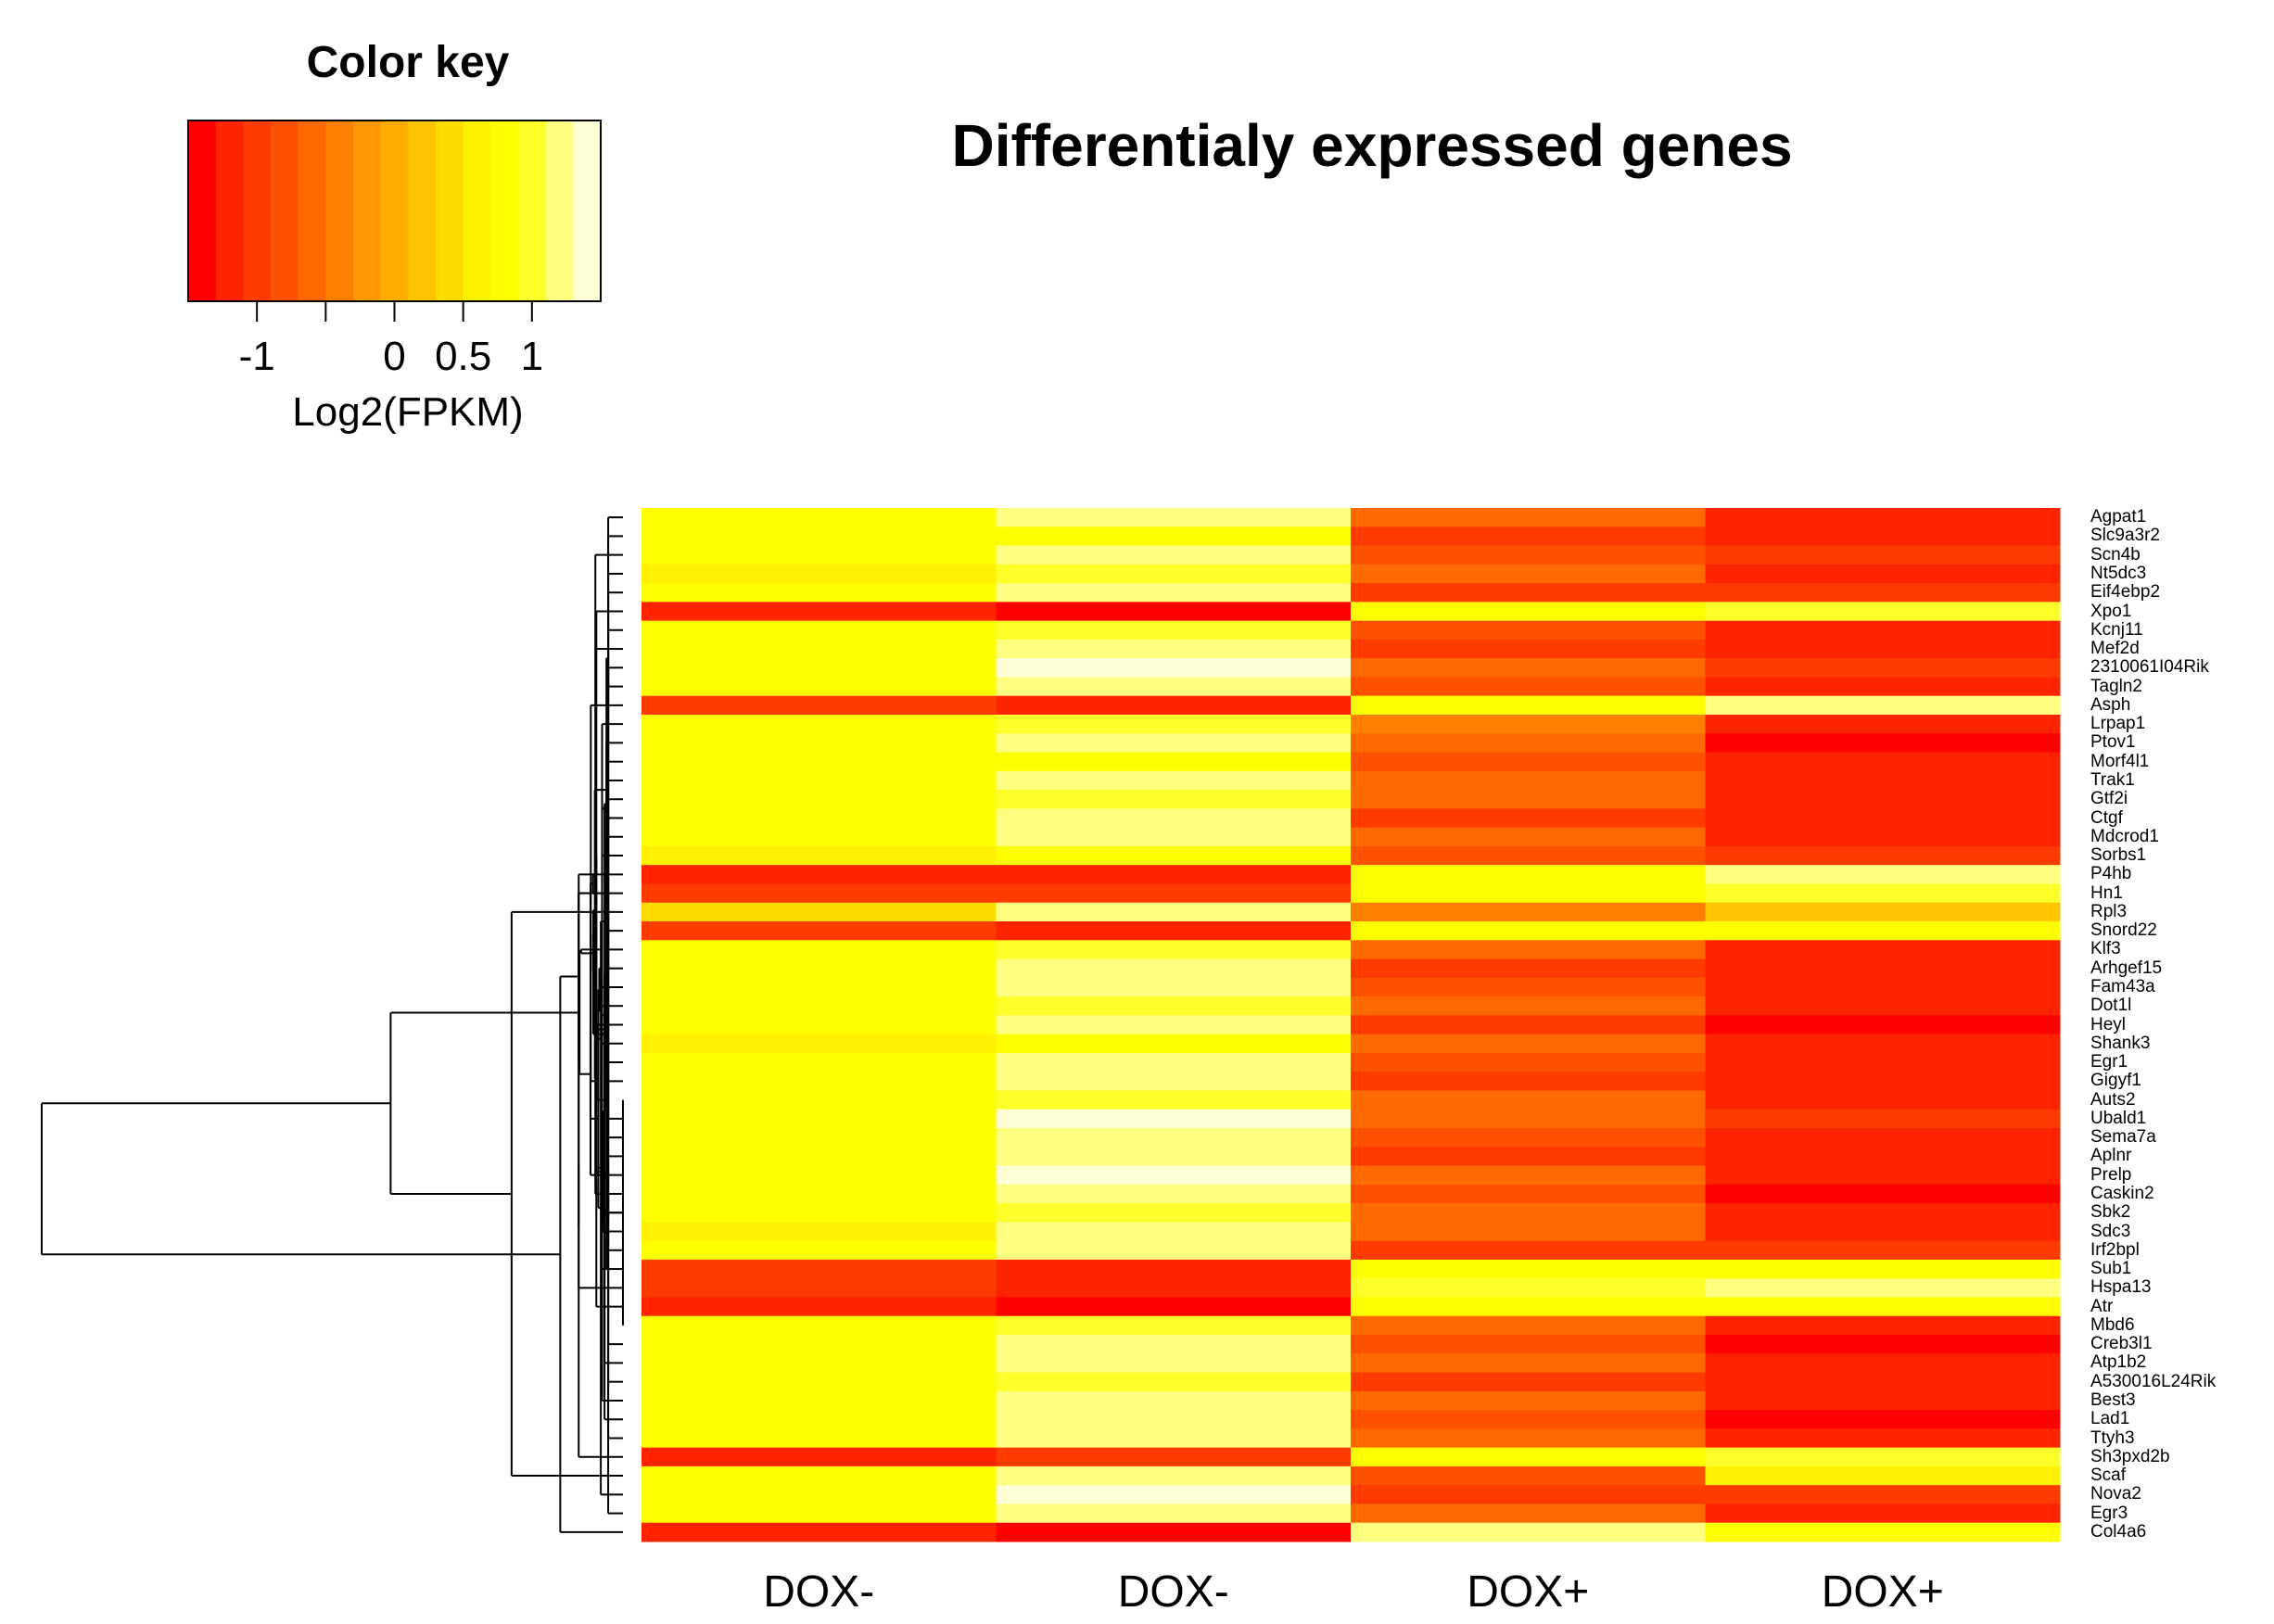 This screenshot has width=2274, height=1624. I want to click on row-gene-label: Agpat1, so click(2118, 517).